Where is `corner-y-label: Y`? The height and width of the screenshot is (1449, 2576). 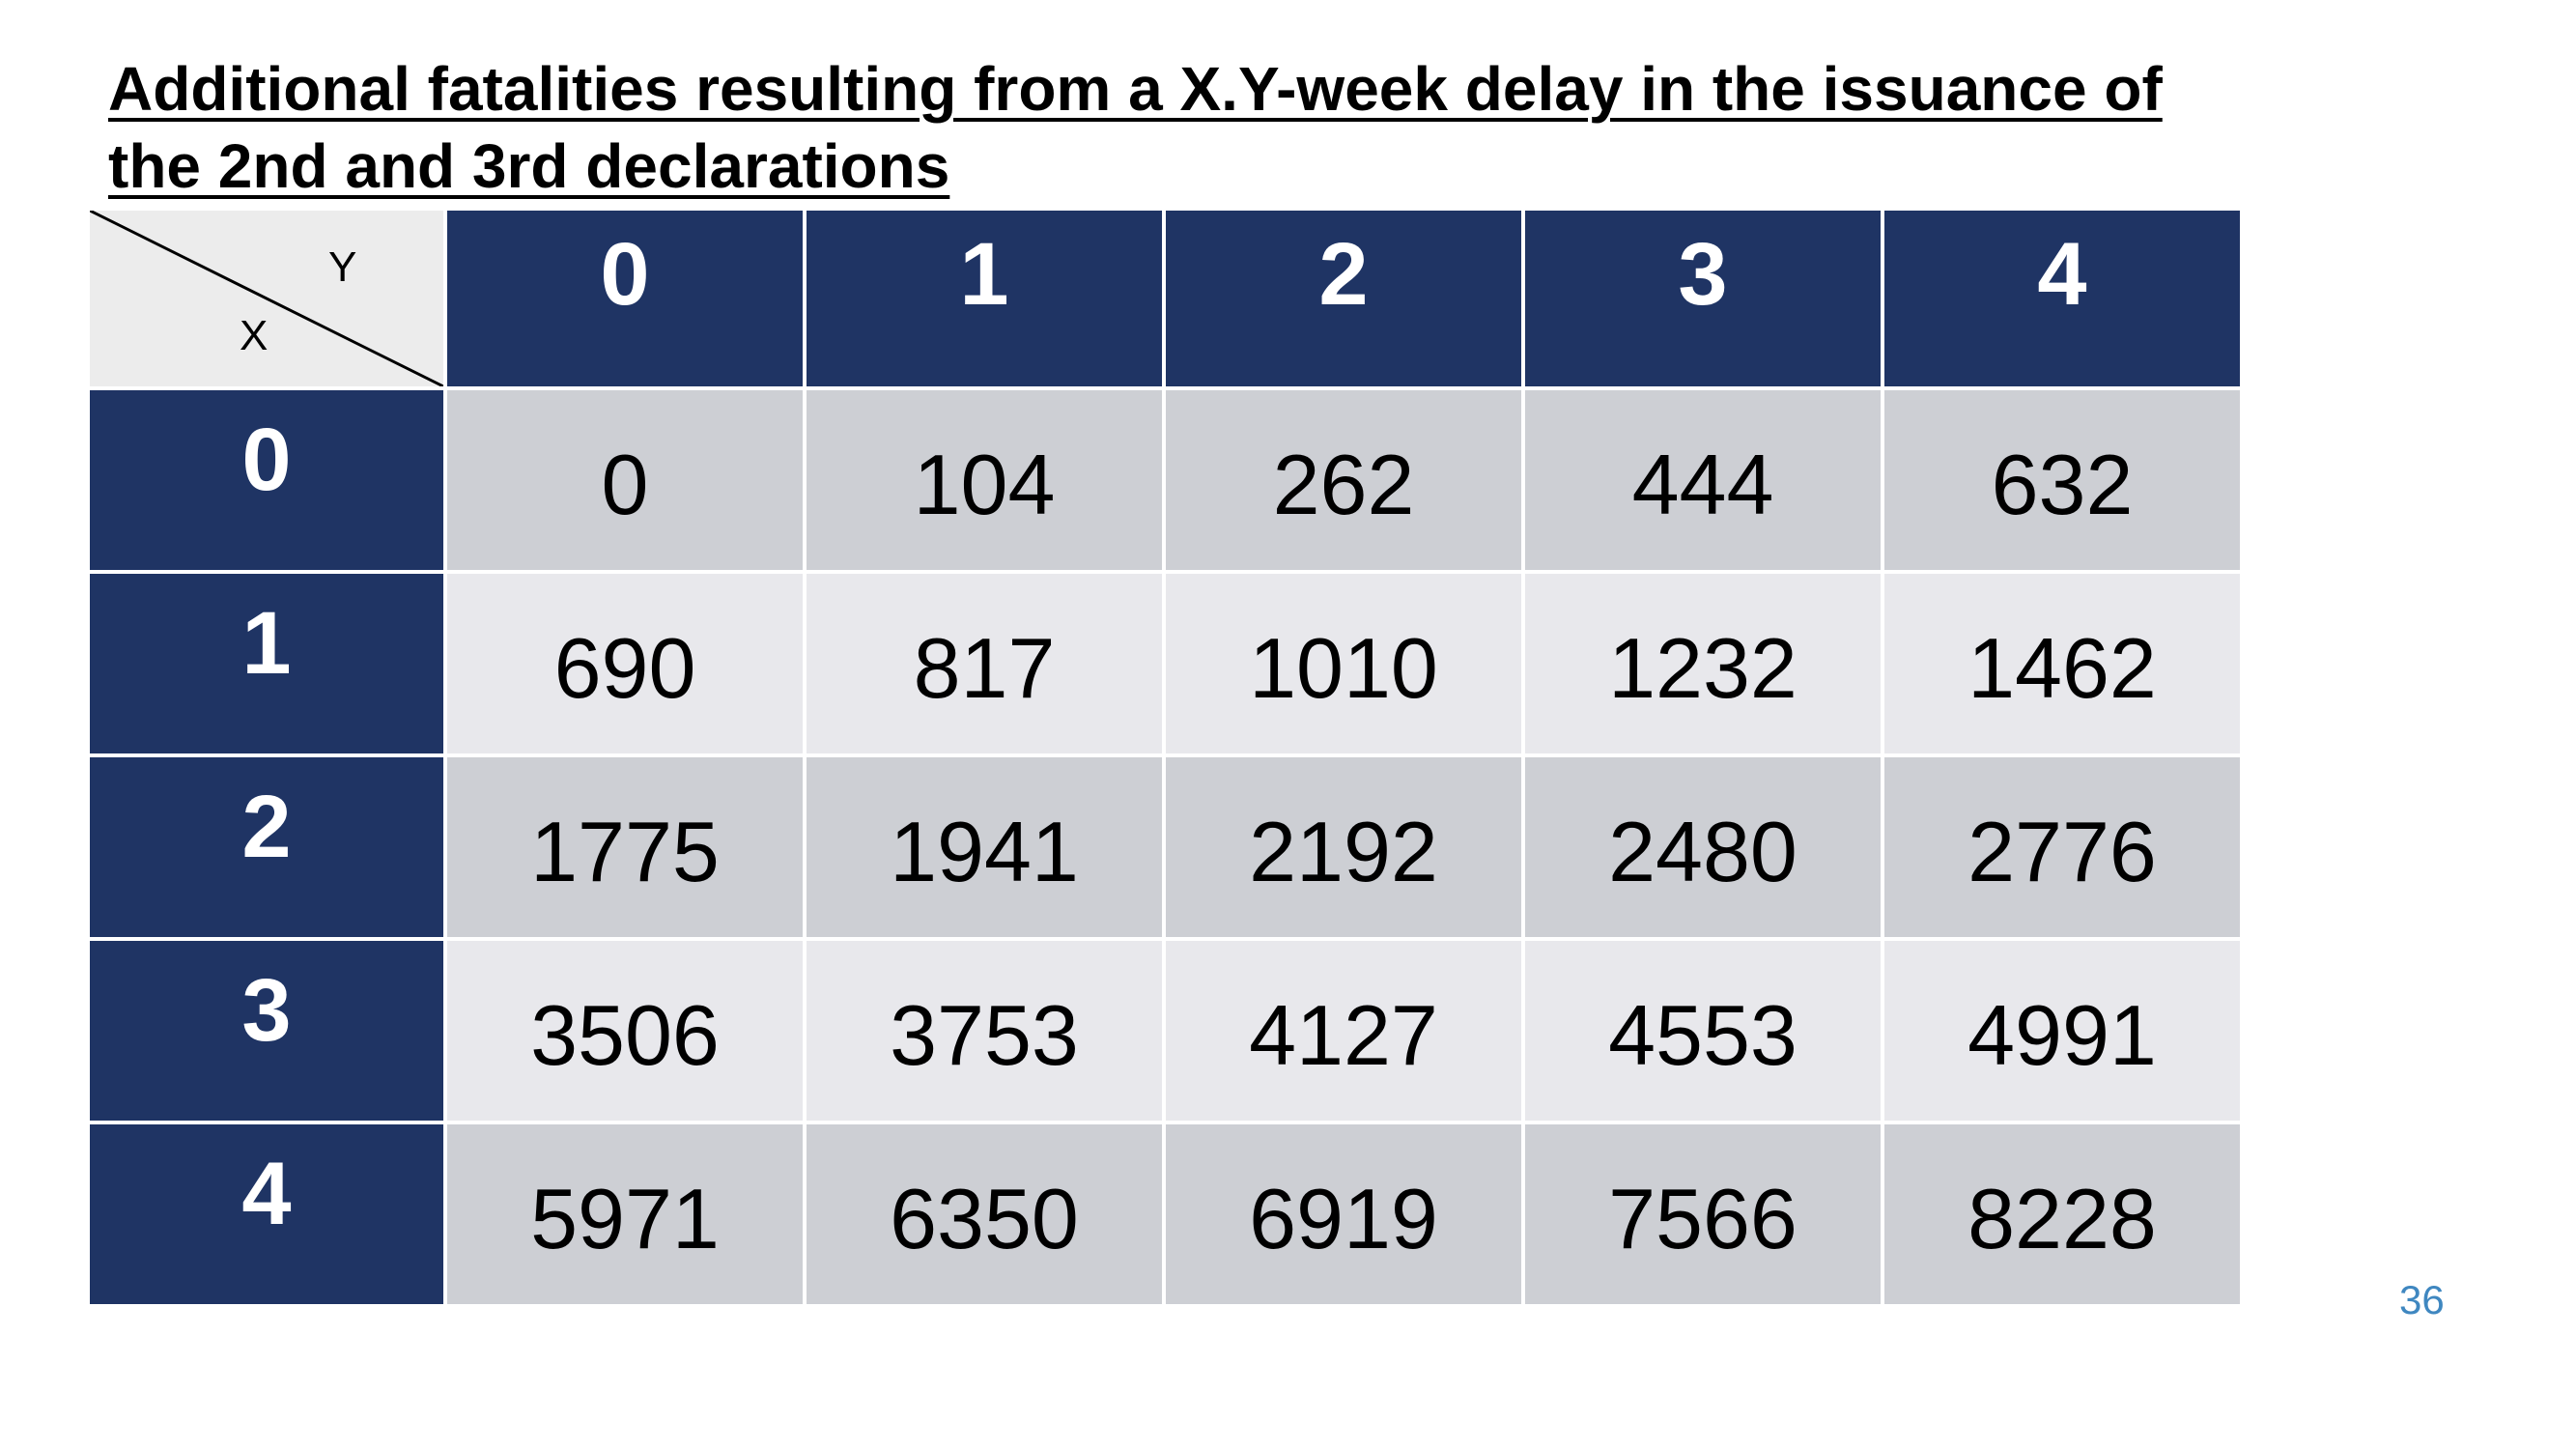
corner-y-label: Y is located at coordinates (342, 267).